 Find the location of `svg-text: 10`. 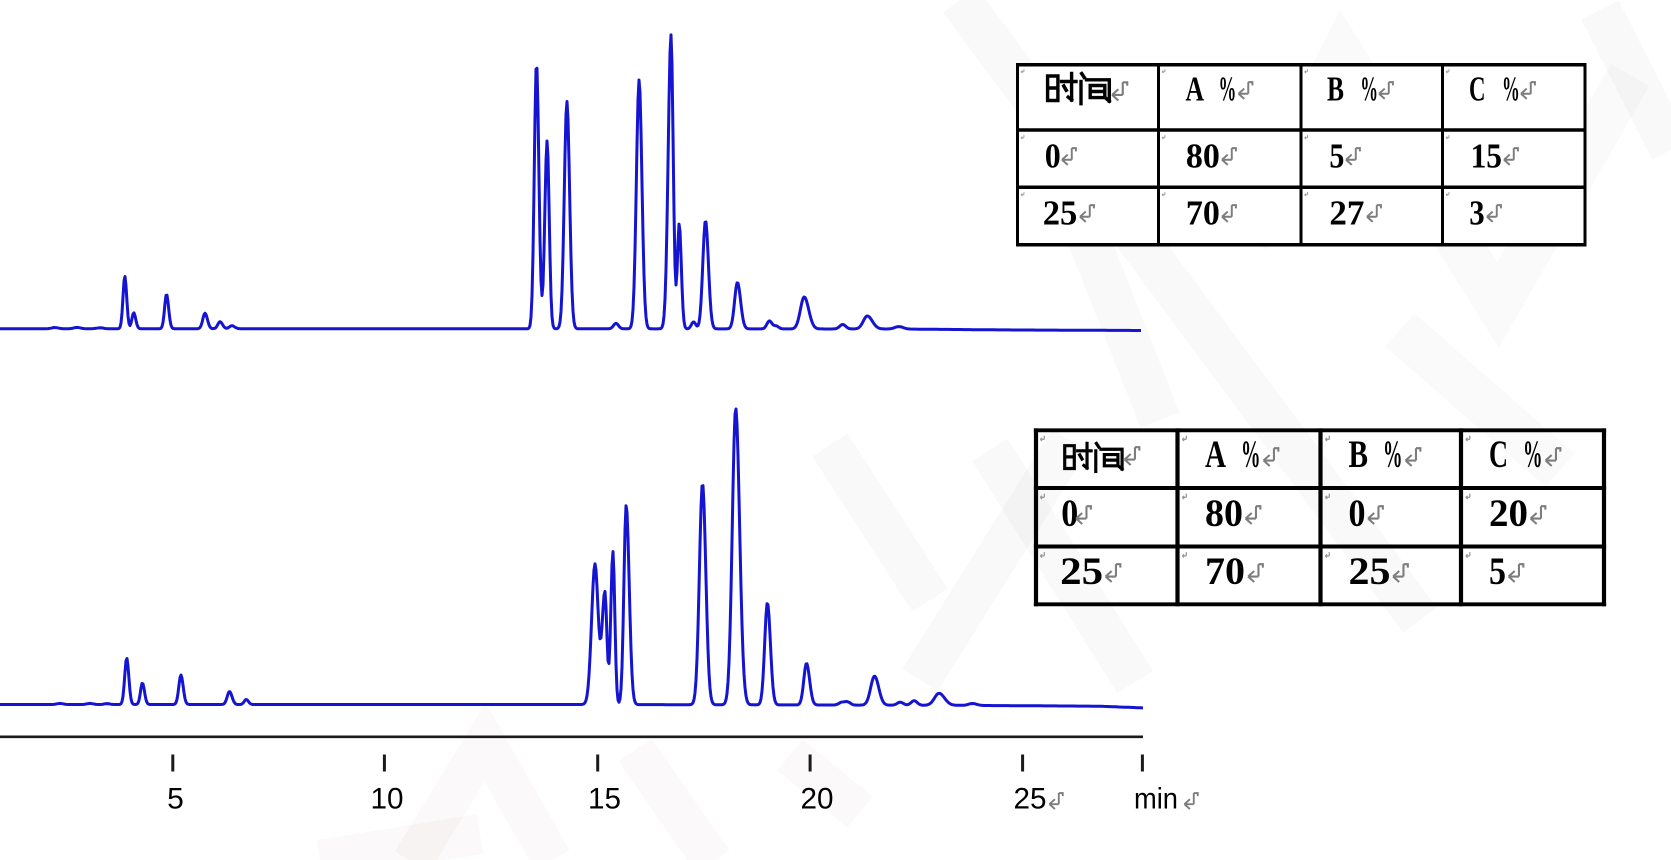

svg-text: 10 is located at coordinates (387, 799).